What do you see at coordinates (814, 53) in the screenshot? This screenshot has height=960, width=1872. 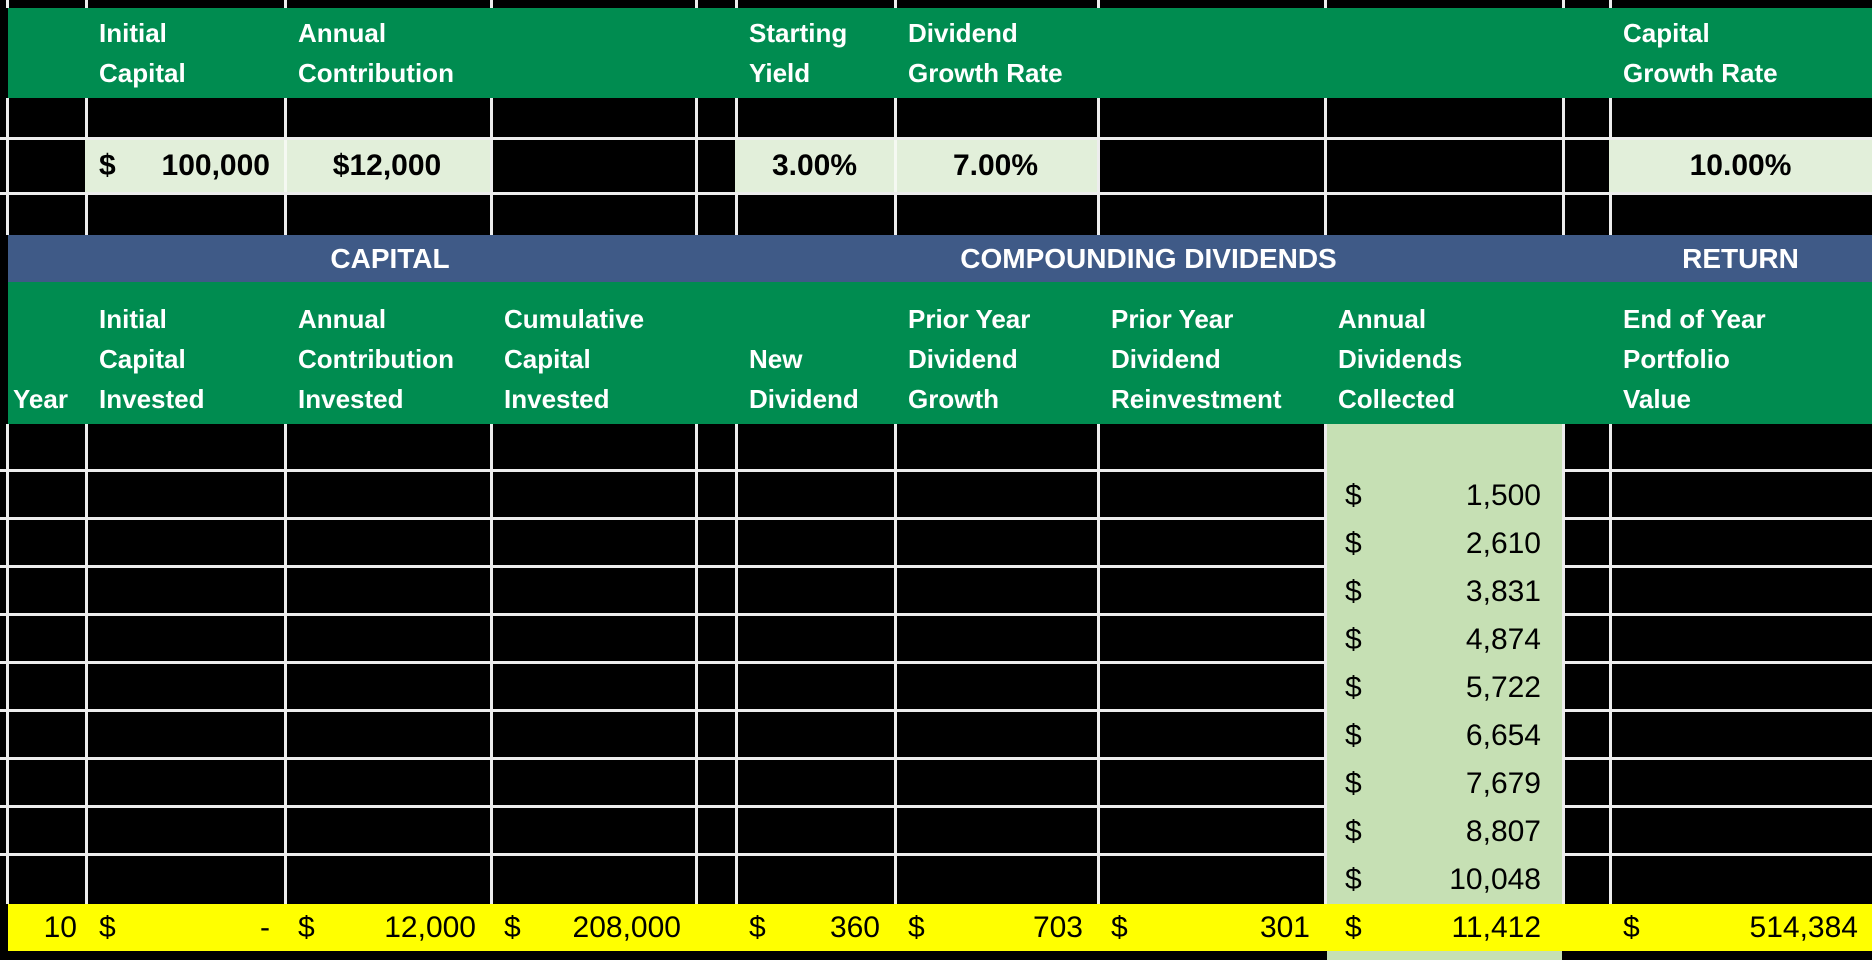 I see `starting-yield-label: Starting Yield` at bounding box center [814, 53].